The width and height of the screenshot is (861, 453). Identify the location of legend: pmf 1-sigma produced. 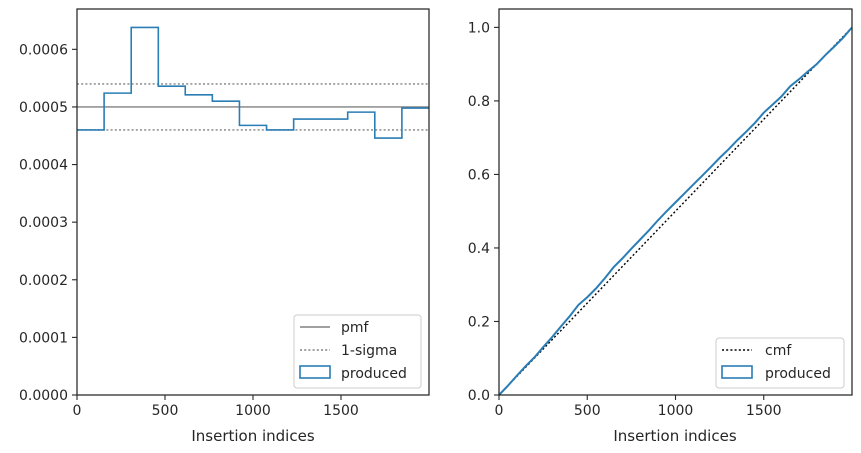
(357, 351).